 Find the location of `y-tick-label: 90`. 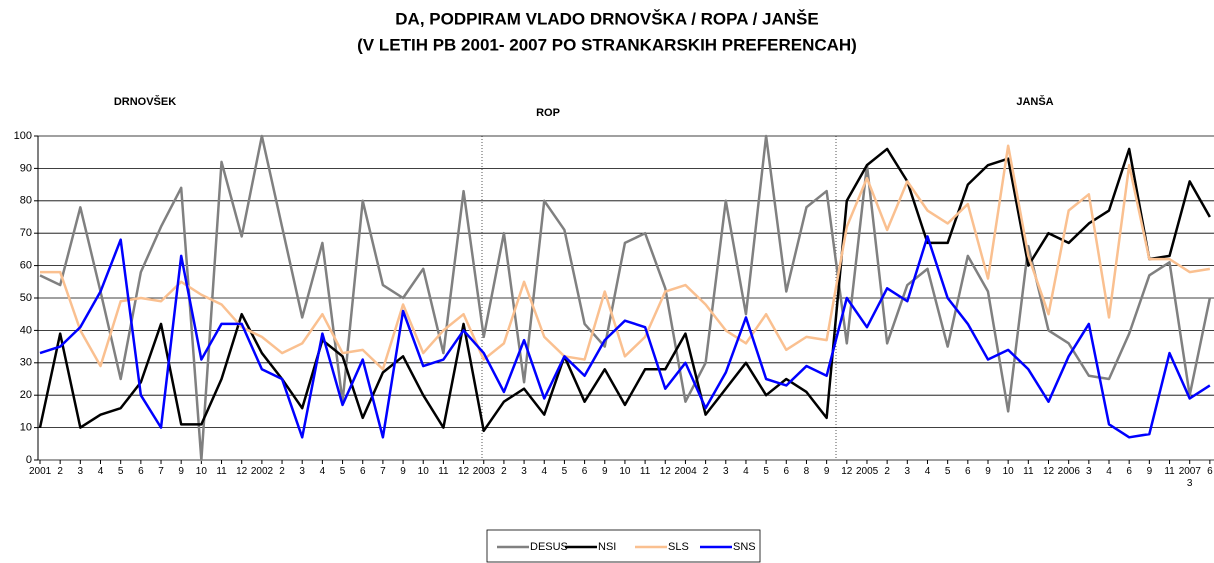

y-tick-label: 90 is located at coordinates (26, 168).